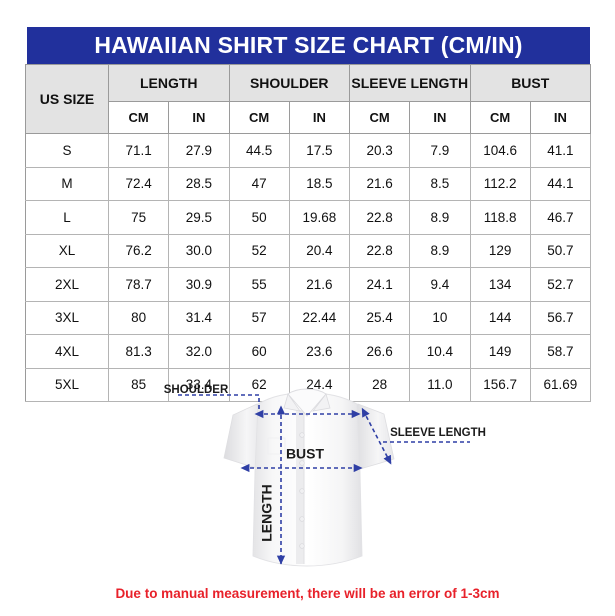 This screenshot has width=615, height=616. I want to click on cell-shoulder-cm: 55, so click(259, 284).